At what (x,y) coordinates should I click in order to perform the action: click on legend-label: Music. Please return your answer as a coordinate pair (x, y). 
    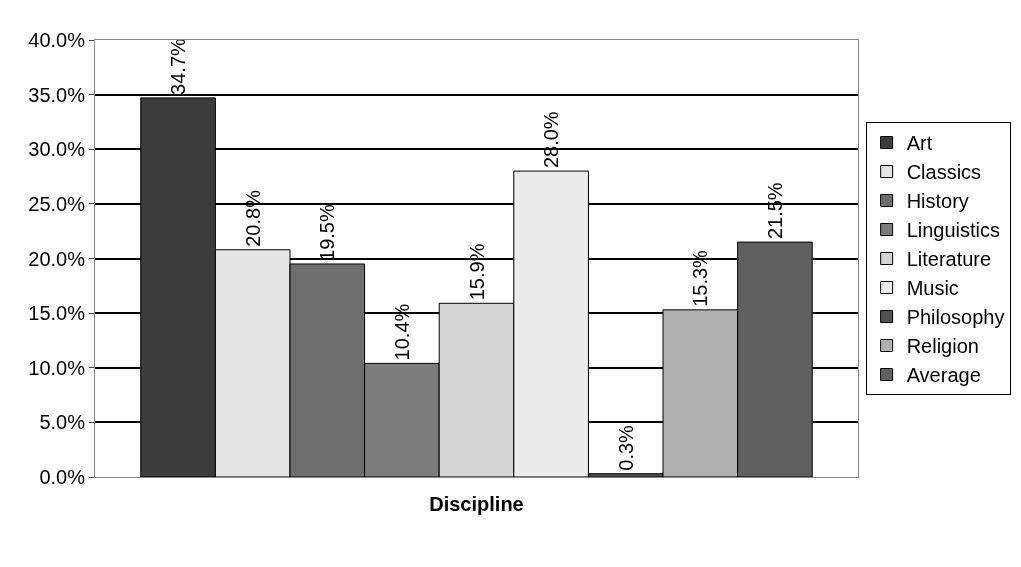
    Looking at the image, I should click on (932, 288).